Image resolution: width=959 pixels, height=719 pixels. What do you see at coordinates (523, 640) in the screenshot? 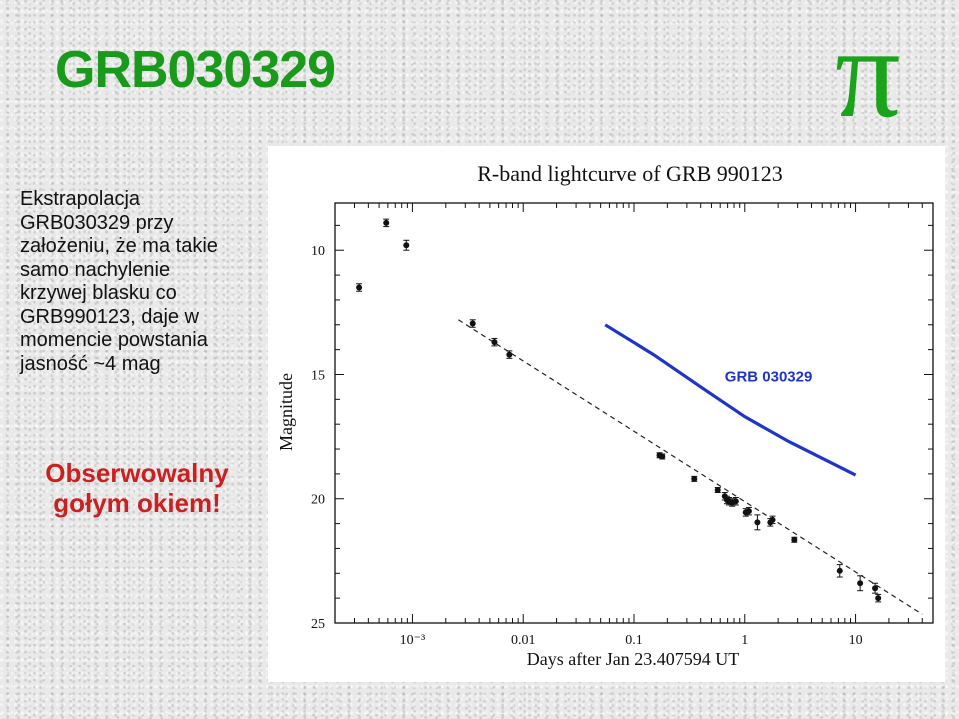
I see `x-tick-label: 0.01` at bounding box center [523, 640].